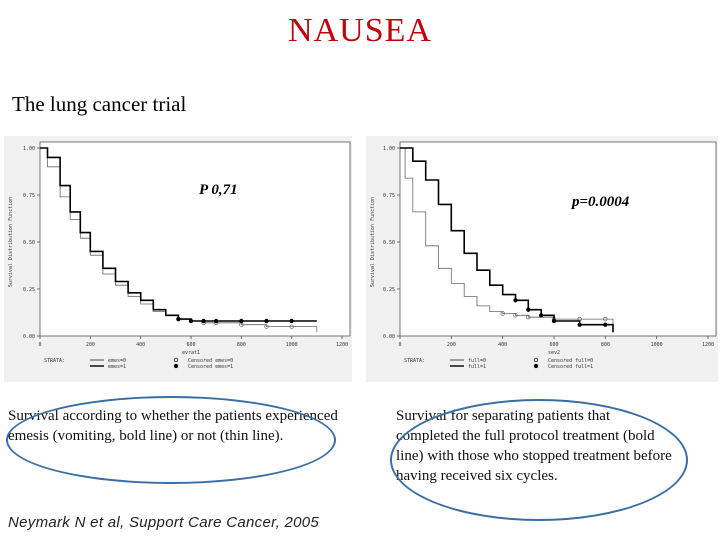  Describe the element at coordinates (570, 367) in the screenshot. I see `legend-entry: Censored full=1` at that location.